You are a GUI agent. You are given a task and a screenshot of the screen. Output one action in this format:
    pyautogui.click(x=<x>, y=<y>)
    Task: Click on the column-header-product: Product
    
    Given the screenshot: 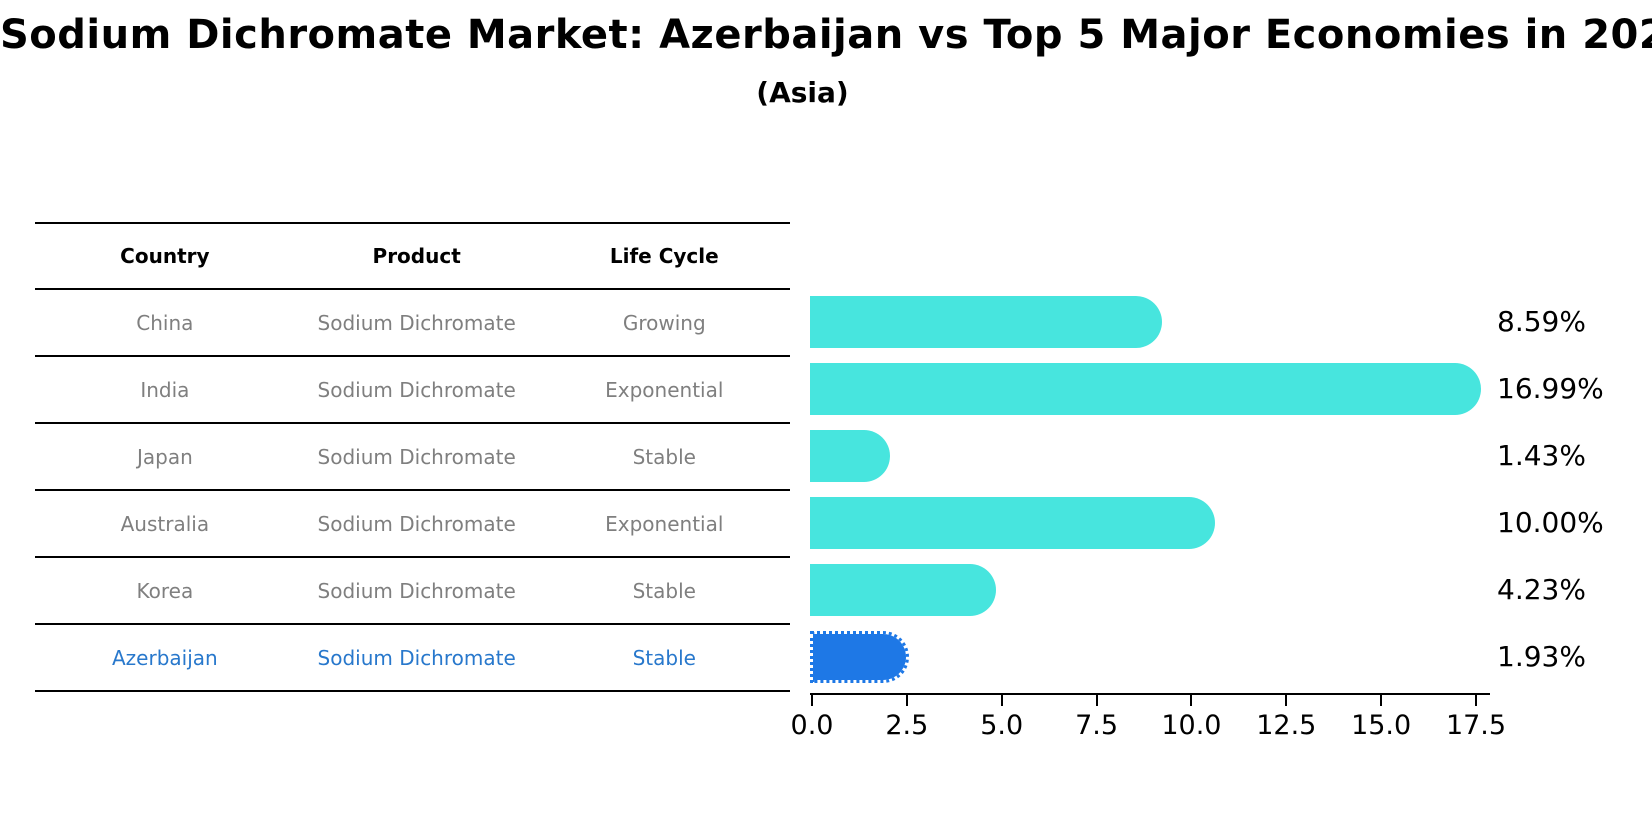 What is the action you would take?
    pyautogui.click(x=416, y=256)
    